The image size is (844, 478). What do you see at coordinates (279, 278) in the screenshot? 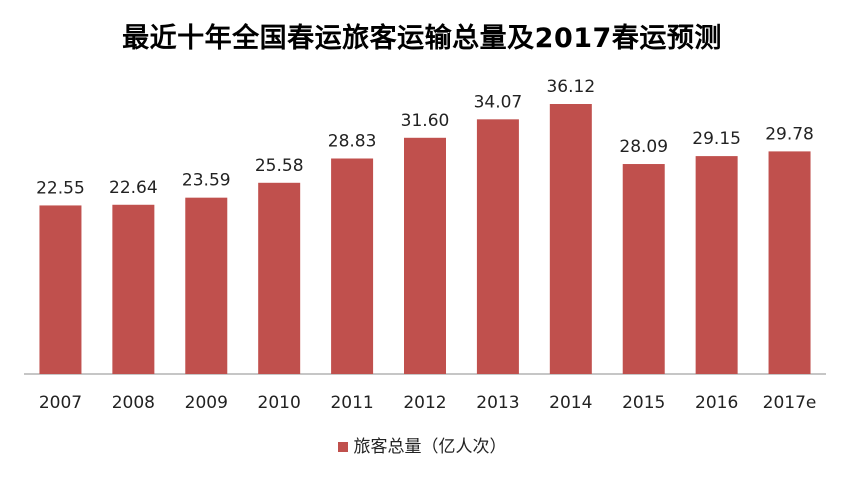
I see `bar-2010` at bounding box center [279, 278].